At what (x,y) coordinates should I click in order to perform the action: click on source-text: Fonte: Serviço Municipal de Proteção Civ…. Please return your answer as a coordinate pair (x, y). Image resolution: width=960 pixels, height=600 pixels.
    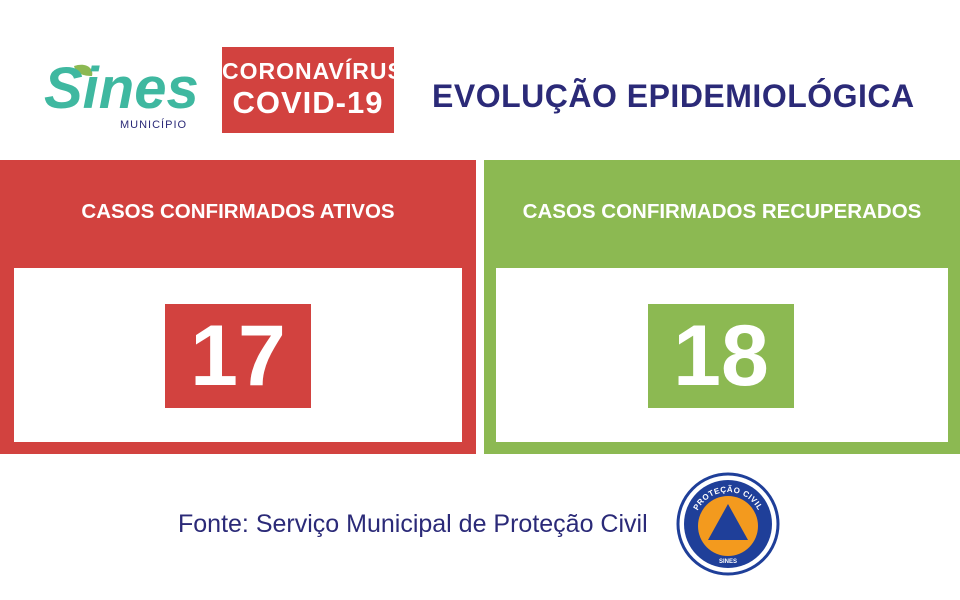
    Looking at the image, I should click on (413, 524).